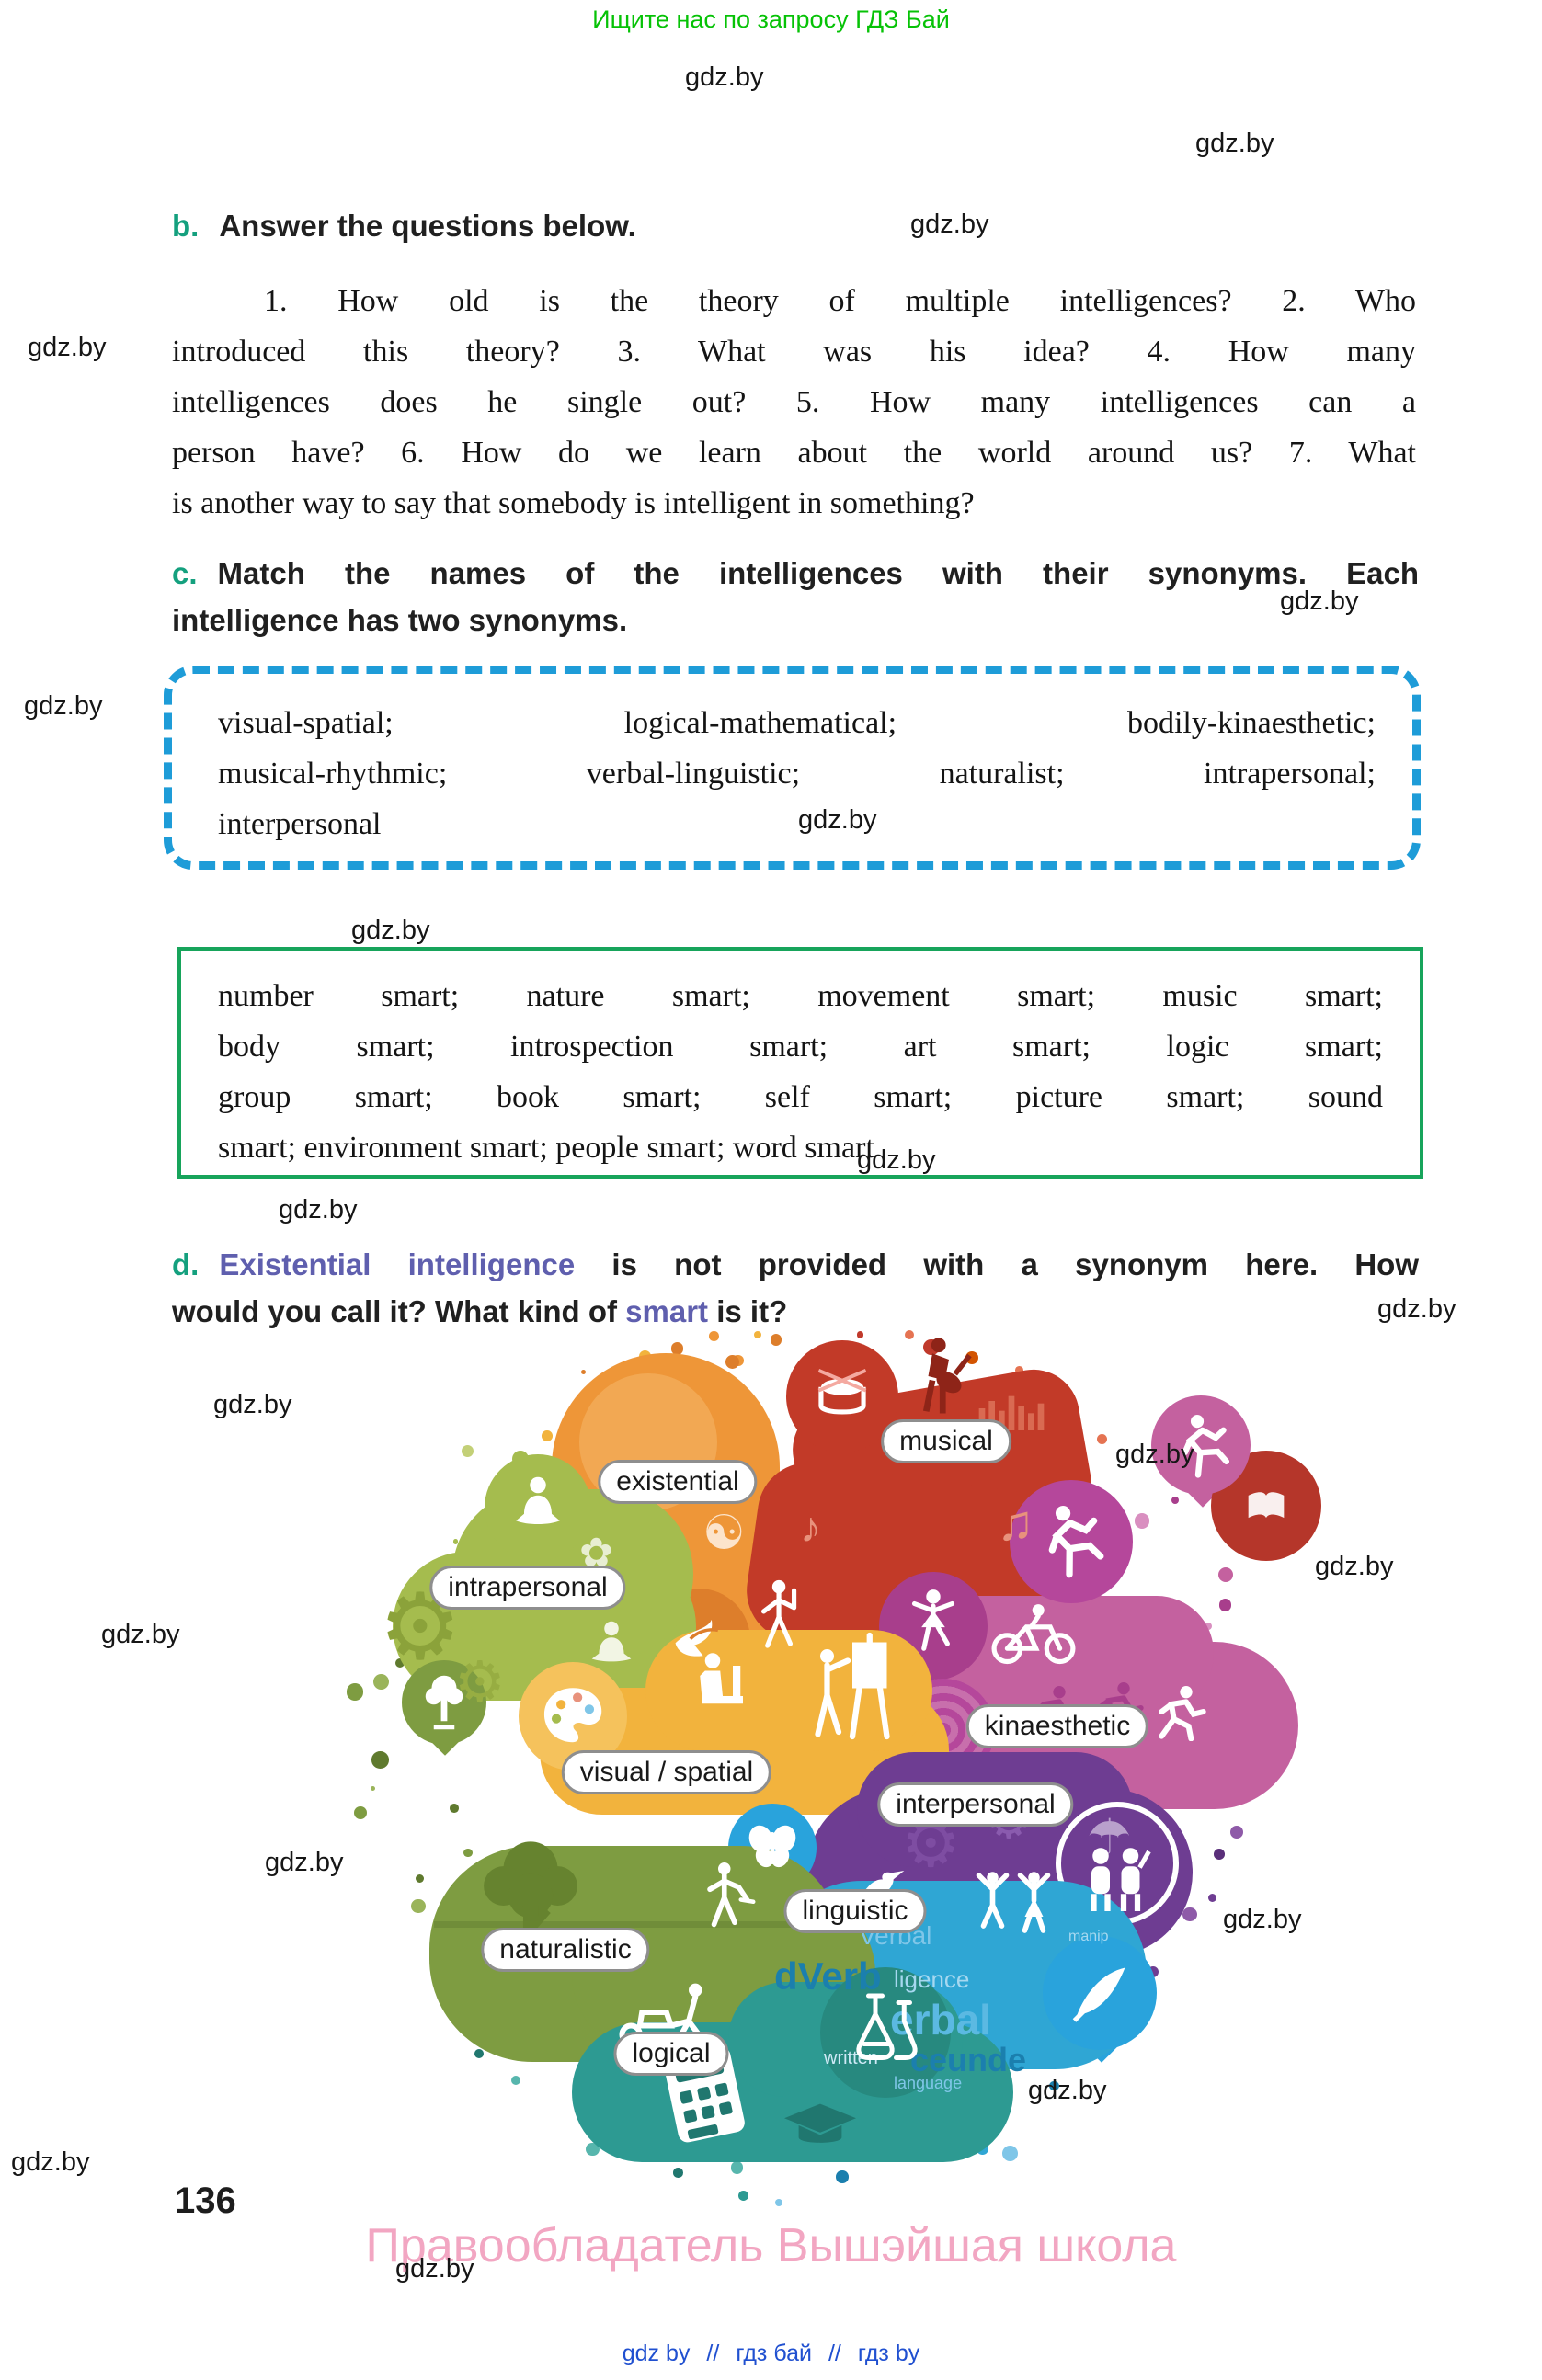 This screenshot has height=2380, width=1542. I want to click on smart-highlight: smart, so click(667, 1311).